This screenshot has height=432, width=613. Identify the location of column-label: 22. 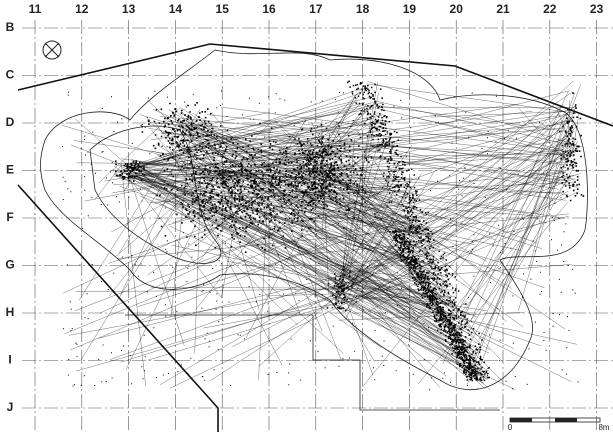
(550, 9).